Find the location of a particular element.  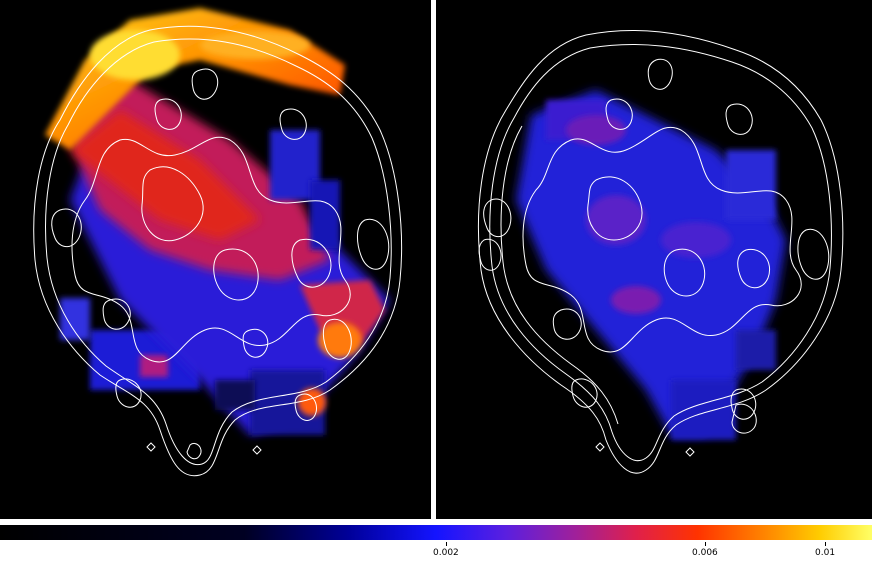

colorbar-frame-line is located at coordinates (436, 521).